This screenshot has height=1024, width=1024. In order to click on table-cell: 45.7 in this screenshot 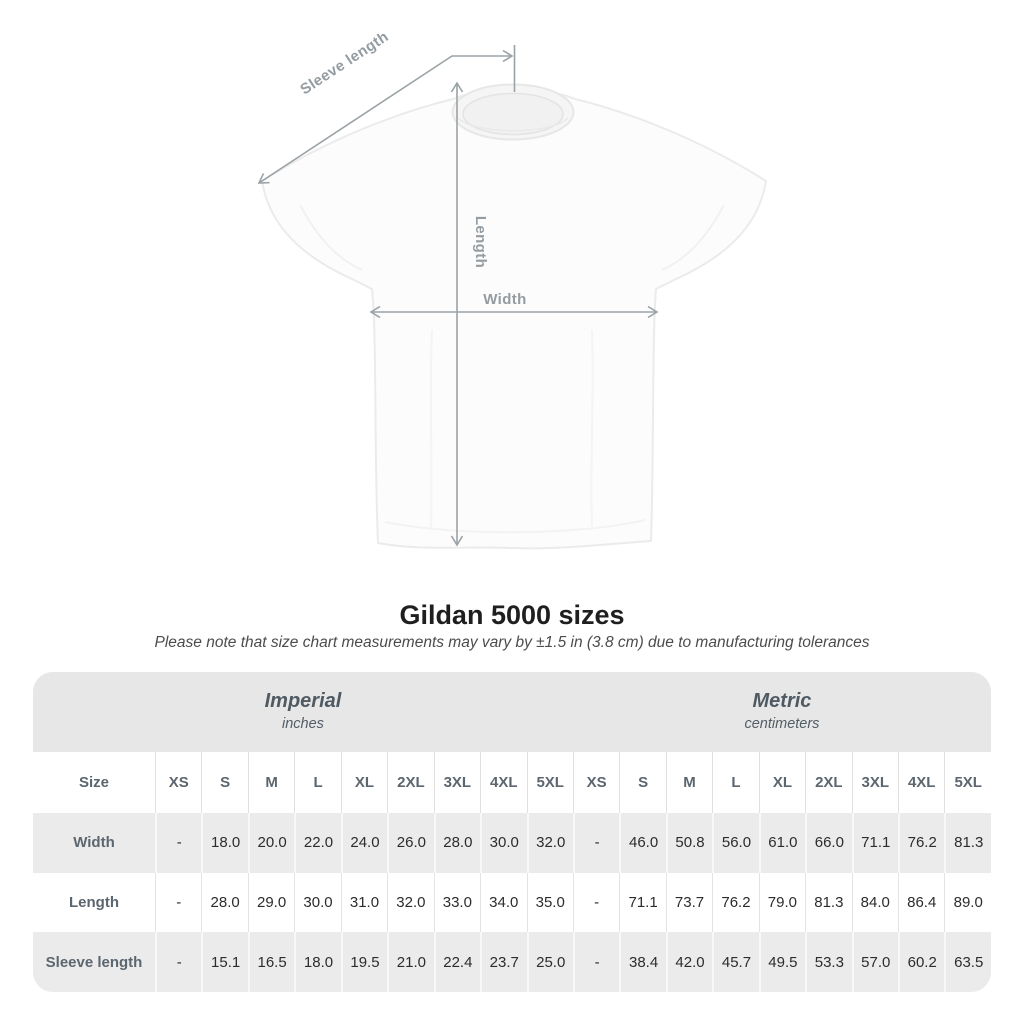, I will do `click(735, 962)`.